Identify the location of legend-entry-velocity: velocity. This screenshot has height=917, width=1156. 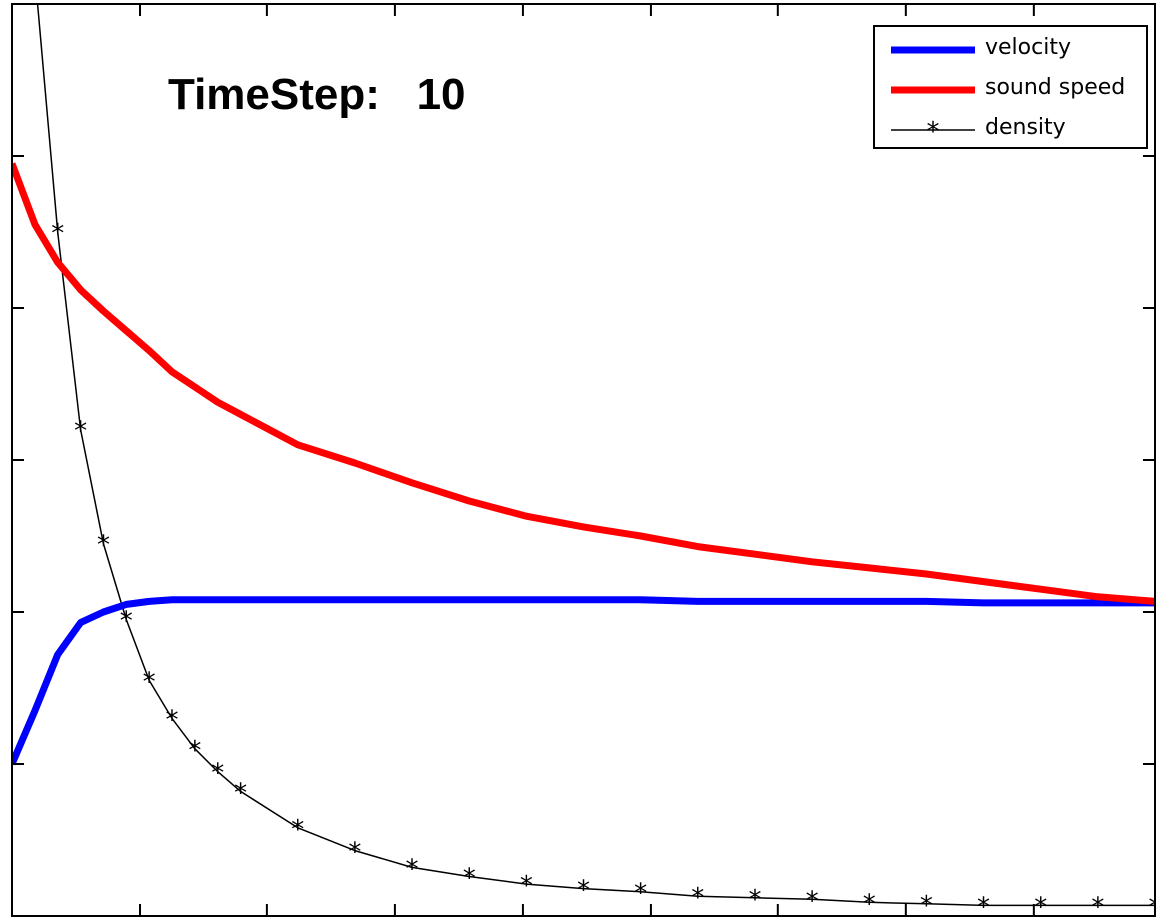
(1010, 50).